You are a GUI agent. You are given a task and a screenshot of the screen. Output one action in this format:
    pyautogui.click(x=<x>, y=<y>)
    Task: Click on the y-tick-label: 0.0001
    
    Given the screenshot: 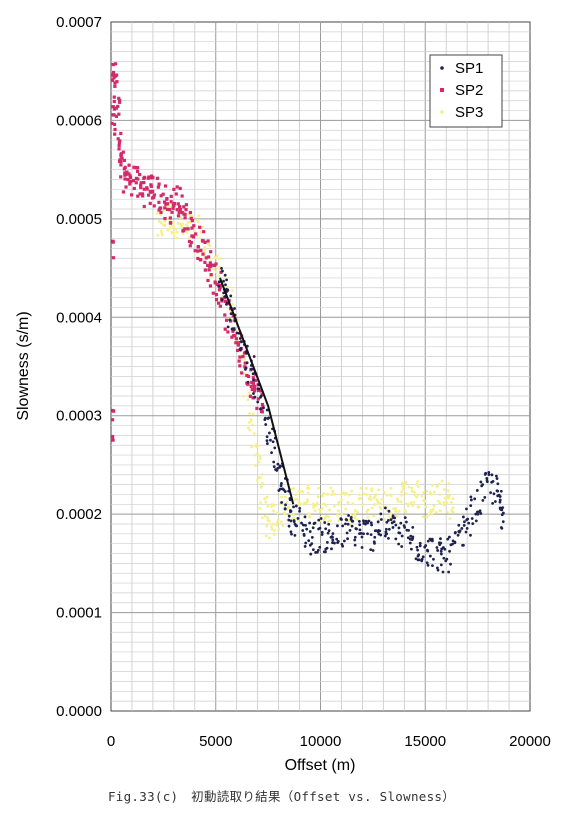 What is the action you would take?
    pyautogui.click(x=79, y=613)
    